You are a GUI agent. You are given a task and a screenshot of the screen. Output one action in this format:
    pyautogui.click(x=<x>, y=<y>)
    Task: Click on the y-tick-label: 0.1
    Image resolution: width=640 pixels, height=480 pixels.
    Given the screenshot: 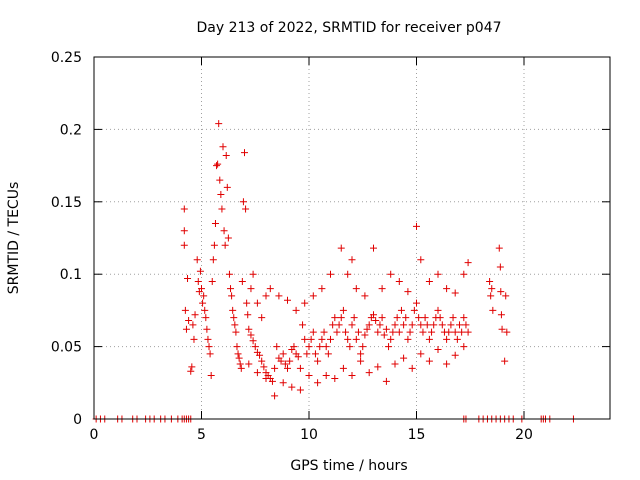 What is the action you would take?
    pyautogui.click(x=71, y=275)
    